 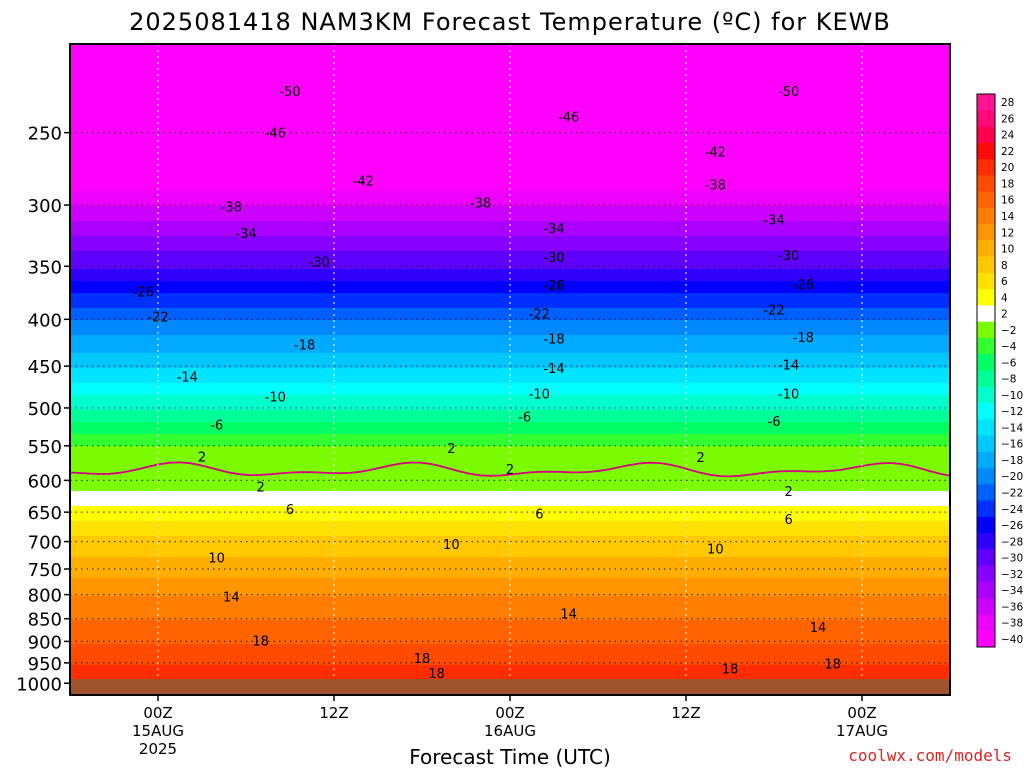 I want to click on x-tick-label: 16AUG, so click(x=510, y=731).